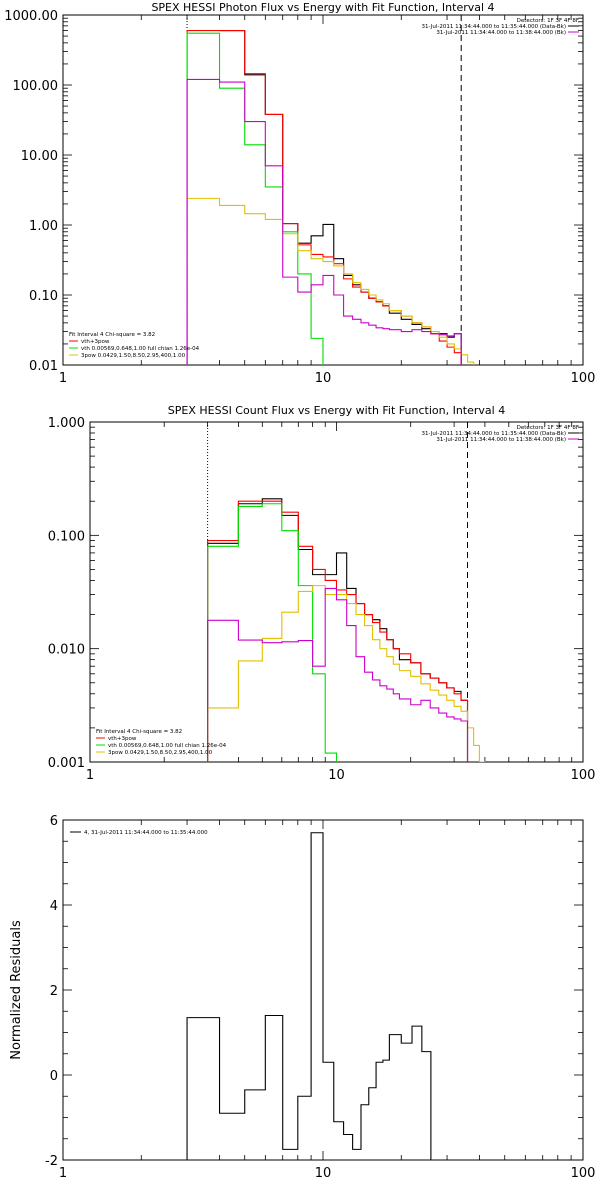 The height and width of the screenshot is (1200, 600). Describe the element at coordinates (54, 821) in the screenshot. I see `y-tick-label: 6` at that location.